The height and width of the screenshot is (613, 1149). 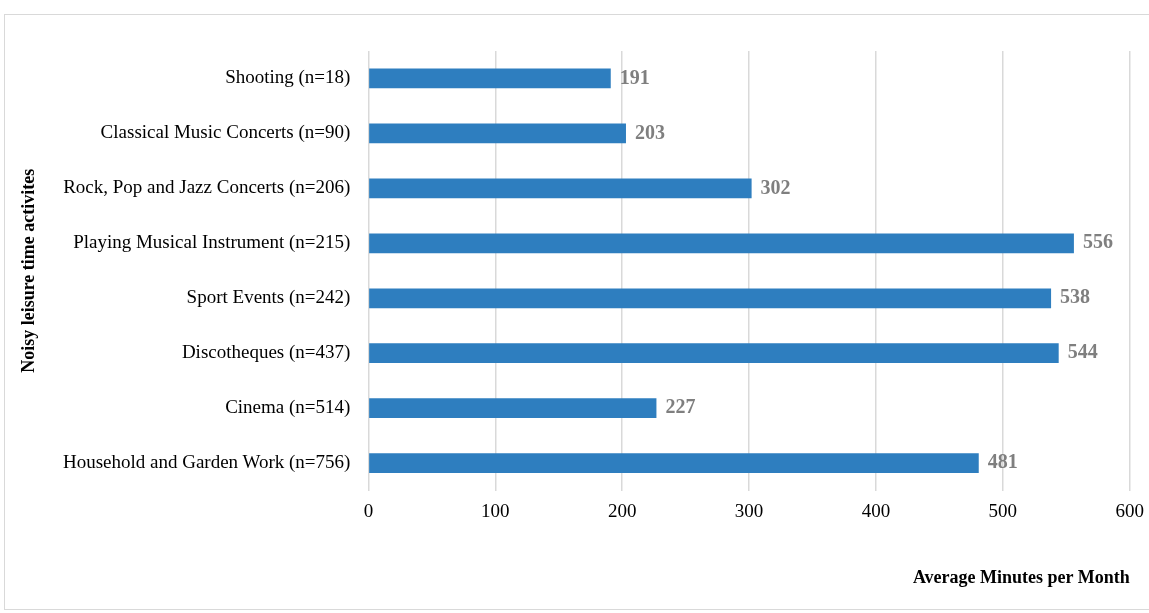 I want to click on data-label: 203, so click(x=649, y=131).